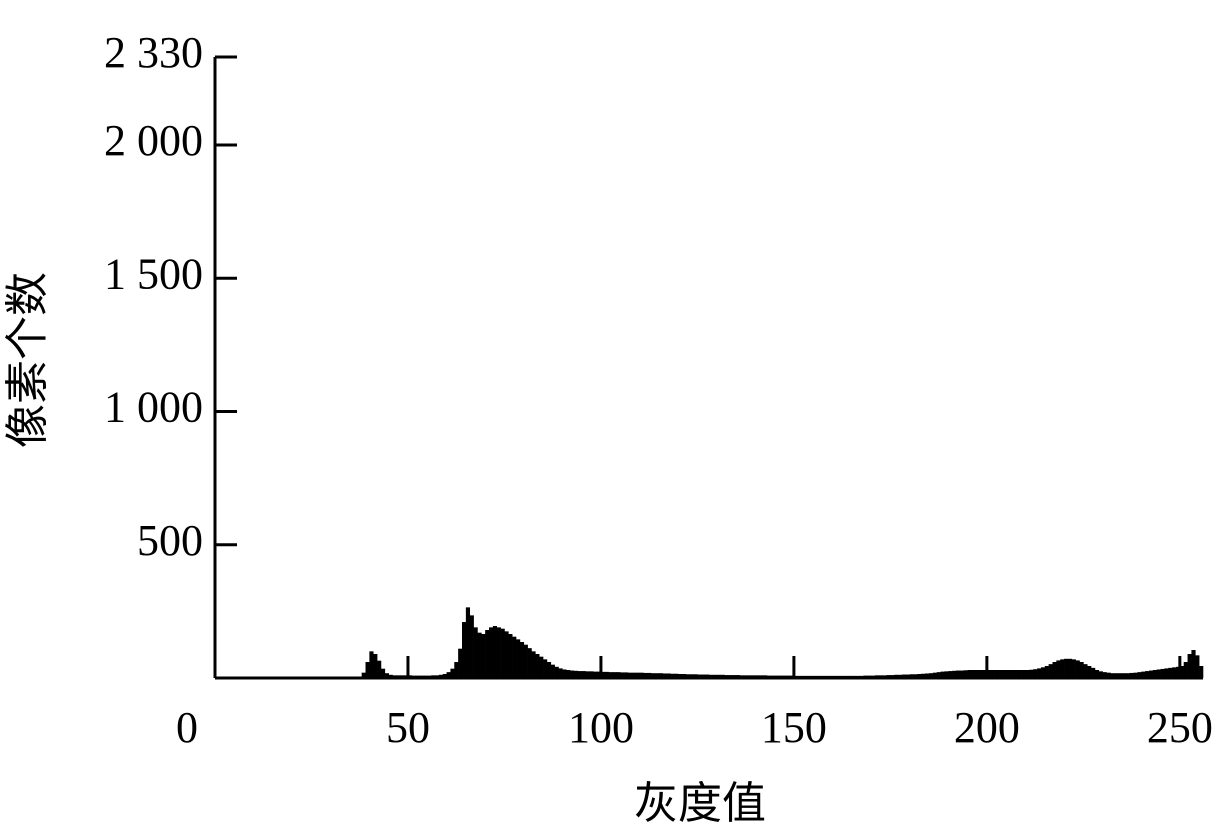 The width and height of the screenshot is (1230, 839). What do you see at coordinates (987, 727) in the screenshot?
I see `x-tick-label: 200` at bounding box center [987, 727].